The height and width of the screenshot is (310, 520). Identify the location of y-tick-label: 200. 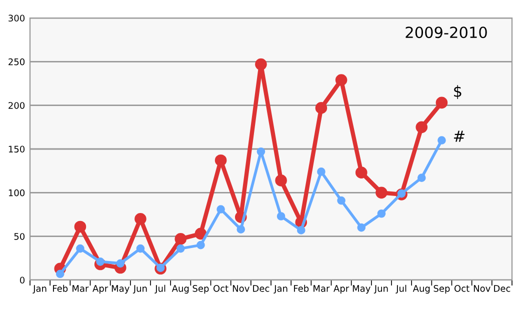
(16, 105).